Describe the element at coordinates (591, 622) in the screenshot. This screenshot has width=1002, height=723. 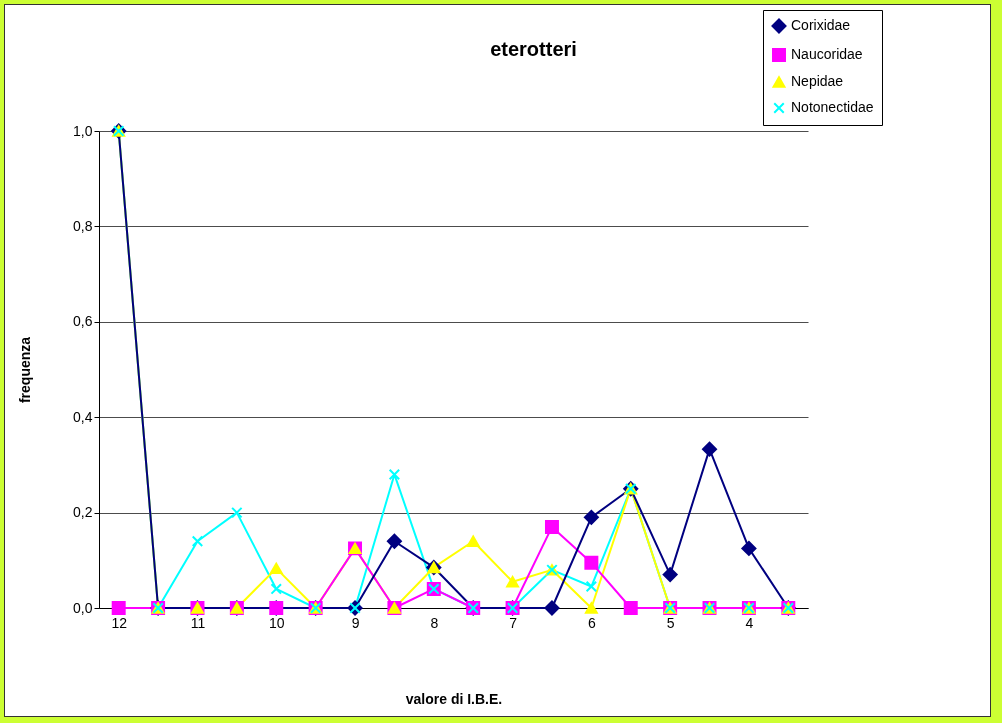
I see `x-tick-label: 6` at that location.